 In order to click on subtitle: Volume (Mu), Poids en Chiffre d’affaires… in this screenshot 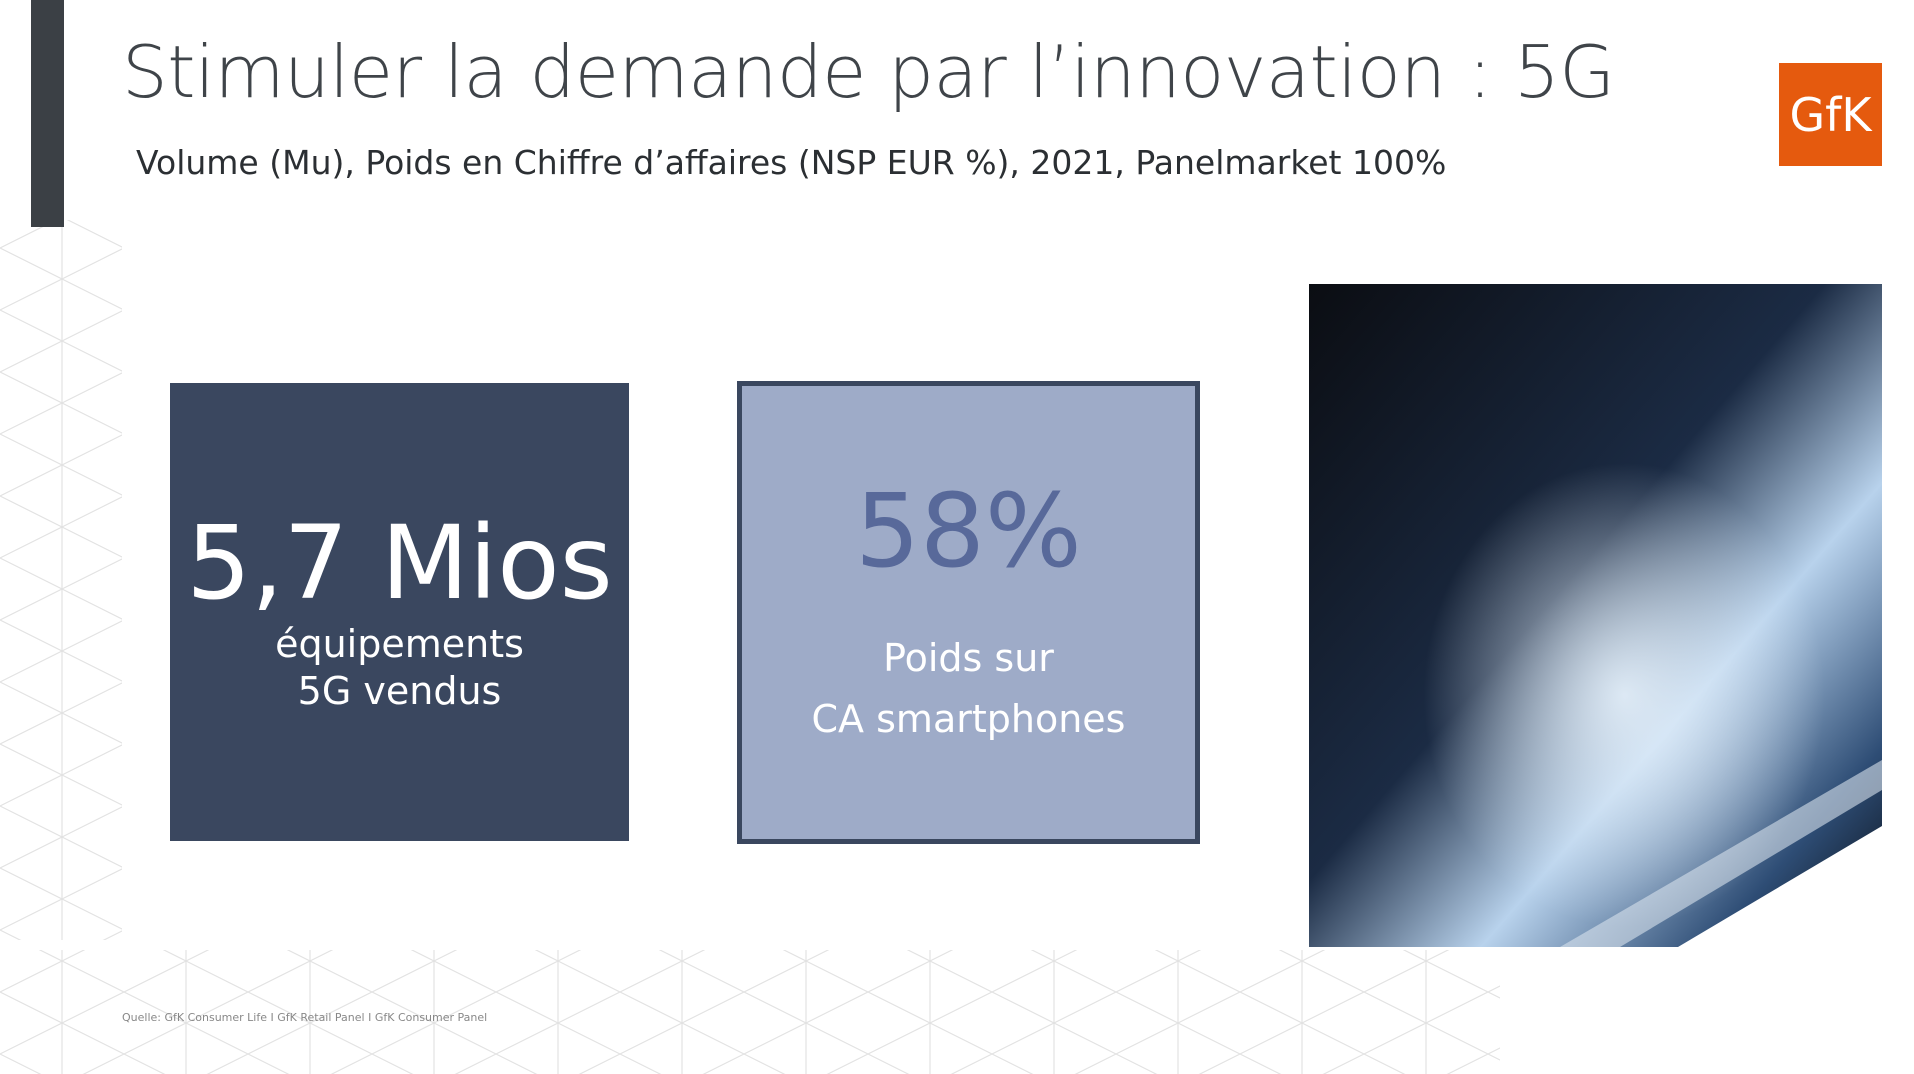, I will do `click(791, 162)`.